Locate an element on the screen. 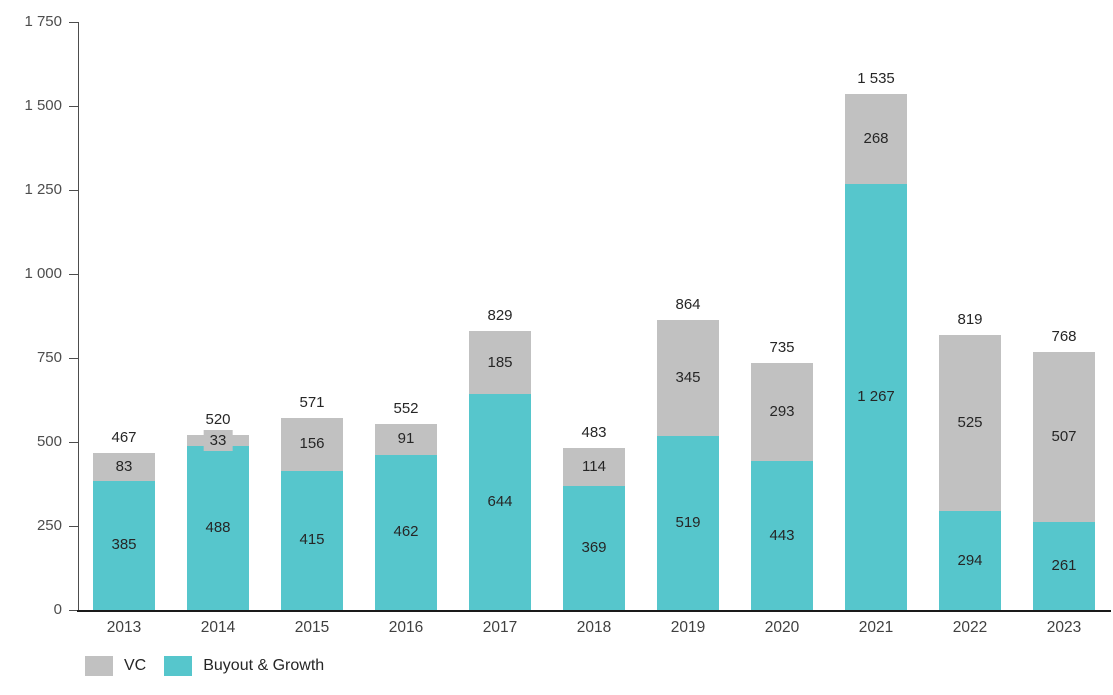 The width and height of the screenshot is (1113, 695). bar-segment-label: 443 is located at coordinates (782, 535).